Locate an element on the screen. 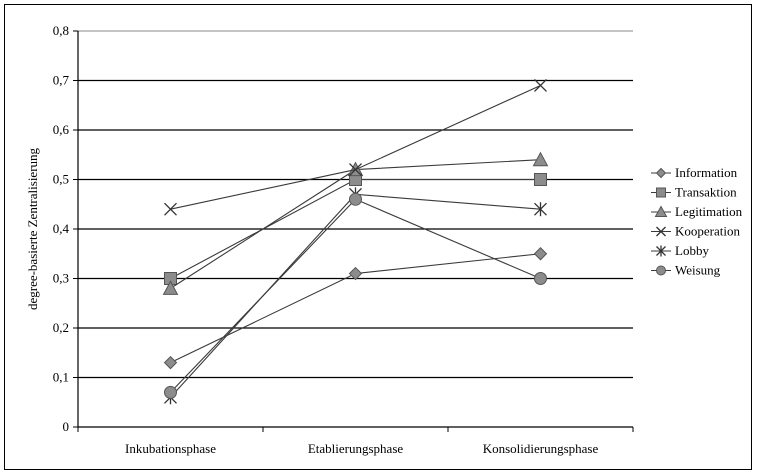 The image size is (758, 476). legend-label: Lobby is located at coordinates (692, 250).